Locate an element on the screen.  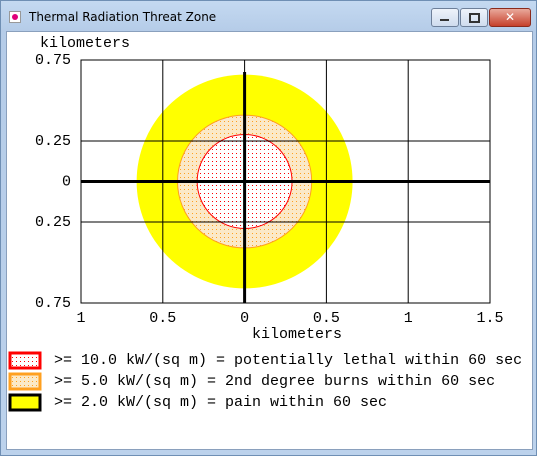
window-title: Thermal Radiation Threat Zone is located at coordinates (123, 17).